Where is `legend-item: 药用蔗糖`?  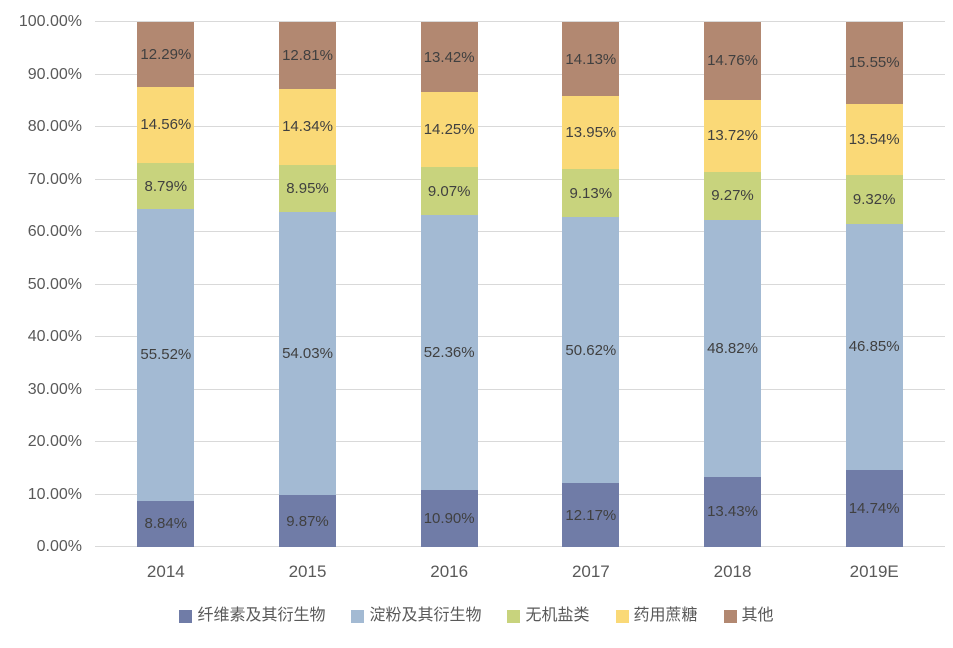
legend-item: 药用蔗糖 is located at coordinates (656, 615).